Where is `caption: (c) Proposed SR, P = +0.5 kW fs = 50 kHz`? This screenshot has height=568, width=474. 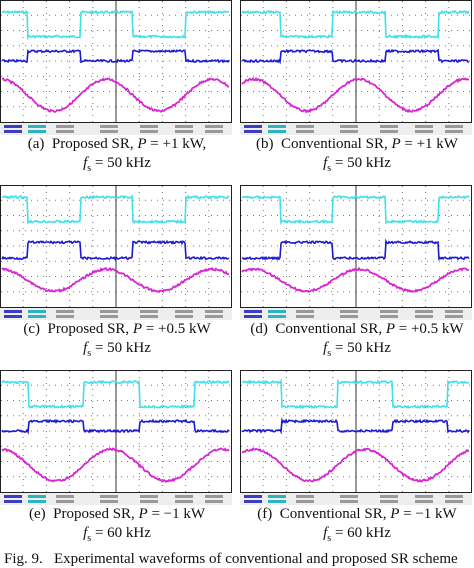
caption: (c) Proposed SR, P = +0.5 kW fs = 50 kHz is located at coordinates (117, 341).